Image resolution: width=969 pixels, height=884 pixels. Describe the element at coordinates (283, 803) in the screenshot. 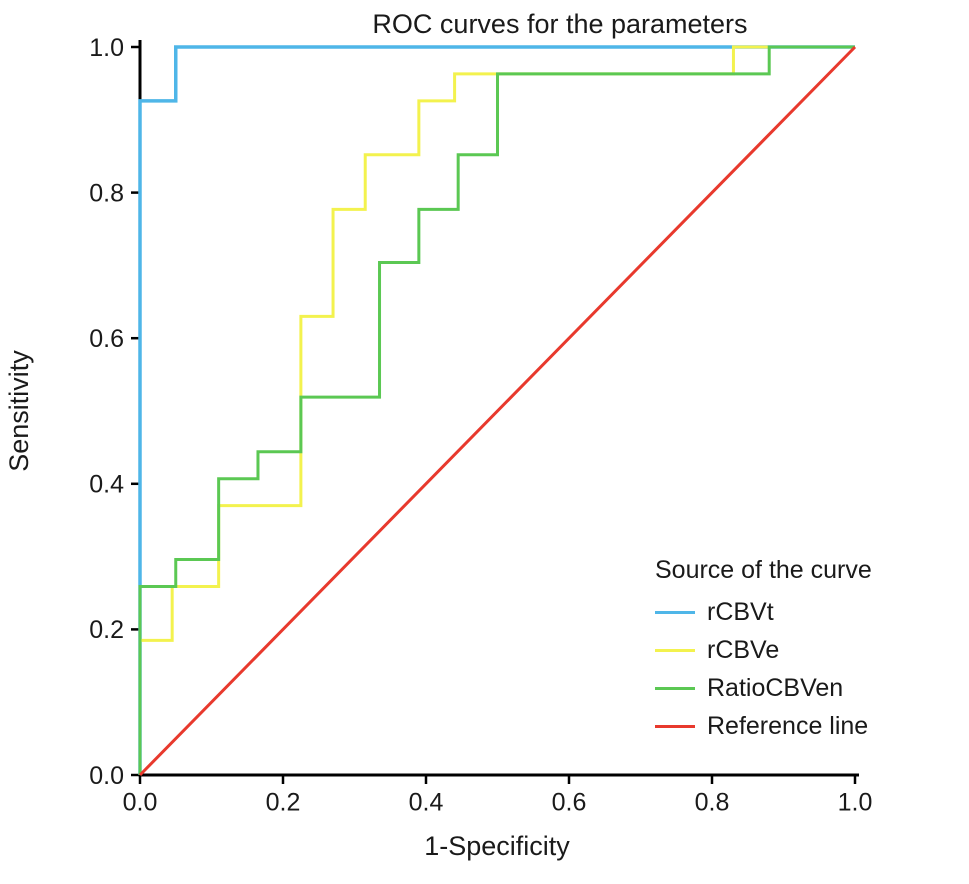

I see `x-tick-label: 0.2` at that location.